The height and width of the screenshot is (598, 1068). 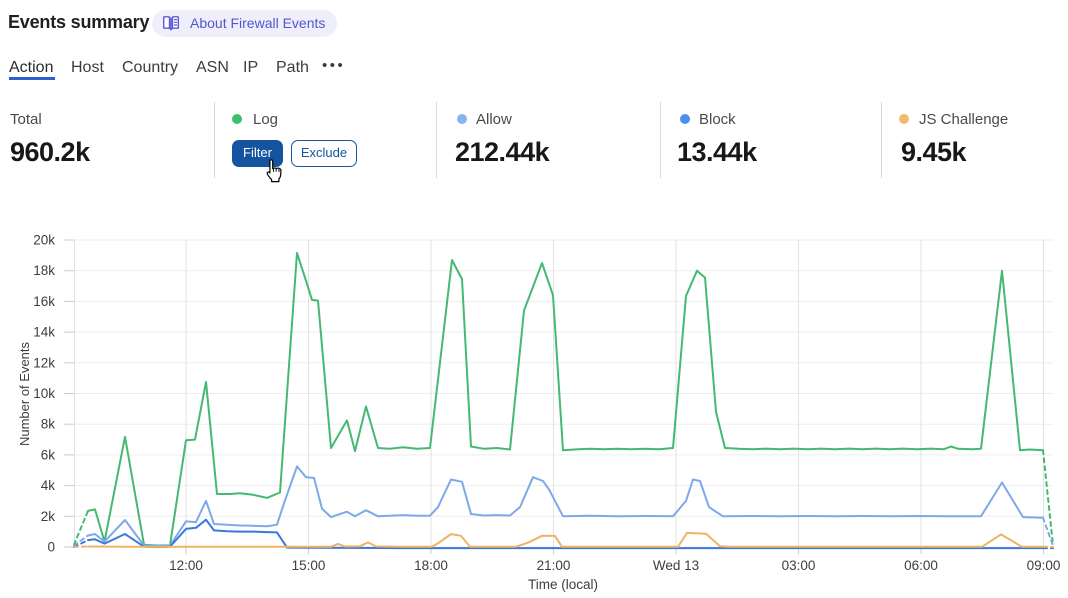 What do you see at coordinates (44, 332) in the screenshot?
I see `svg-text: 14k` at bounding box center [44, 332].